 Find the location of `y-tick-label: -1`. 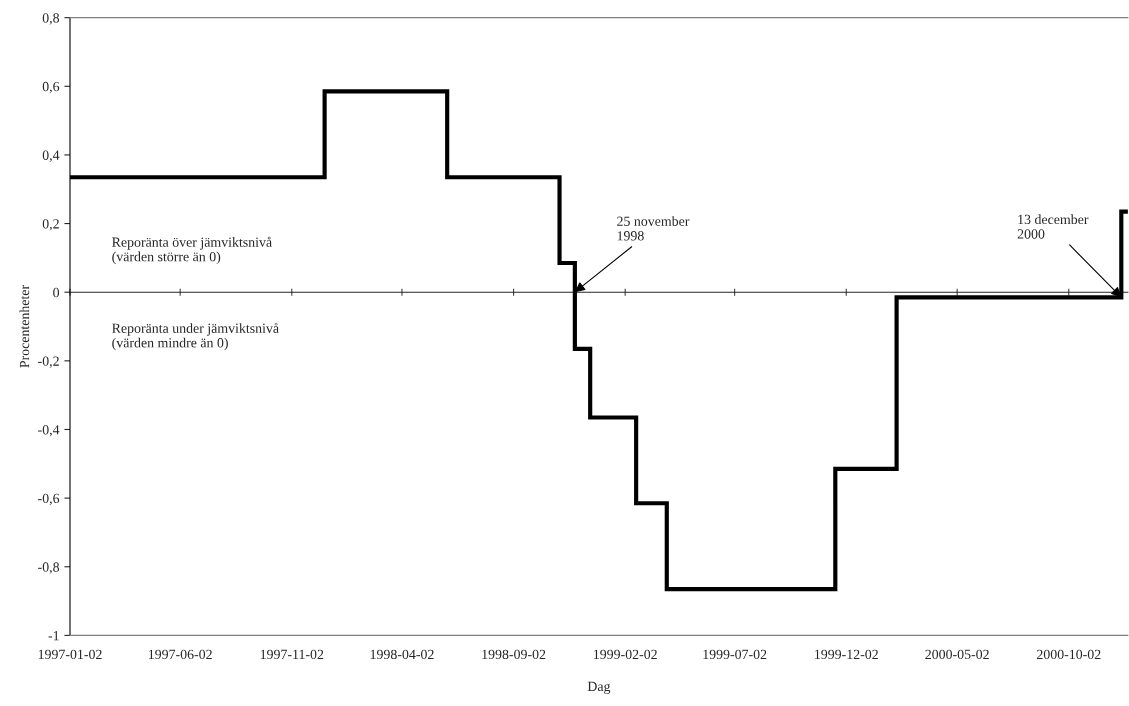

y-tick-label: -1 is located at coordinates (53, 636).